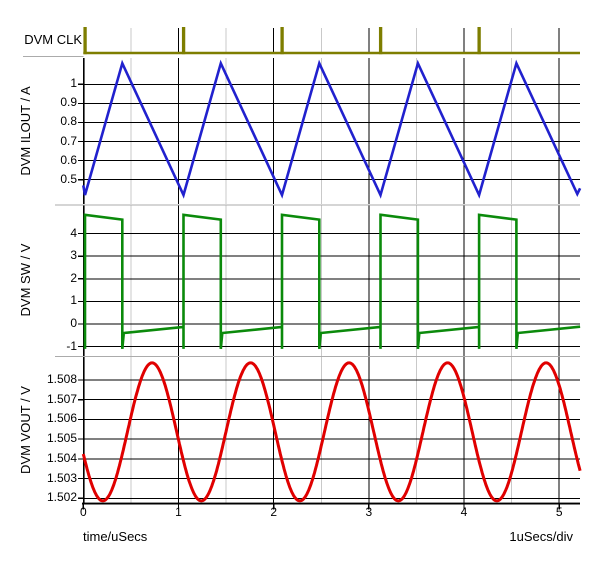  Describe the element at coordinates (61, 497) in the screenshot. I see `y-tick-label: 1.502` at that location.